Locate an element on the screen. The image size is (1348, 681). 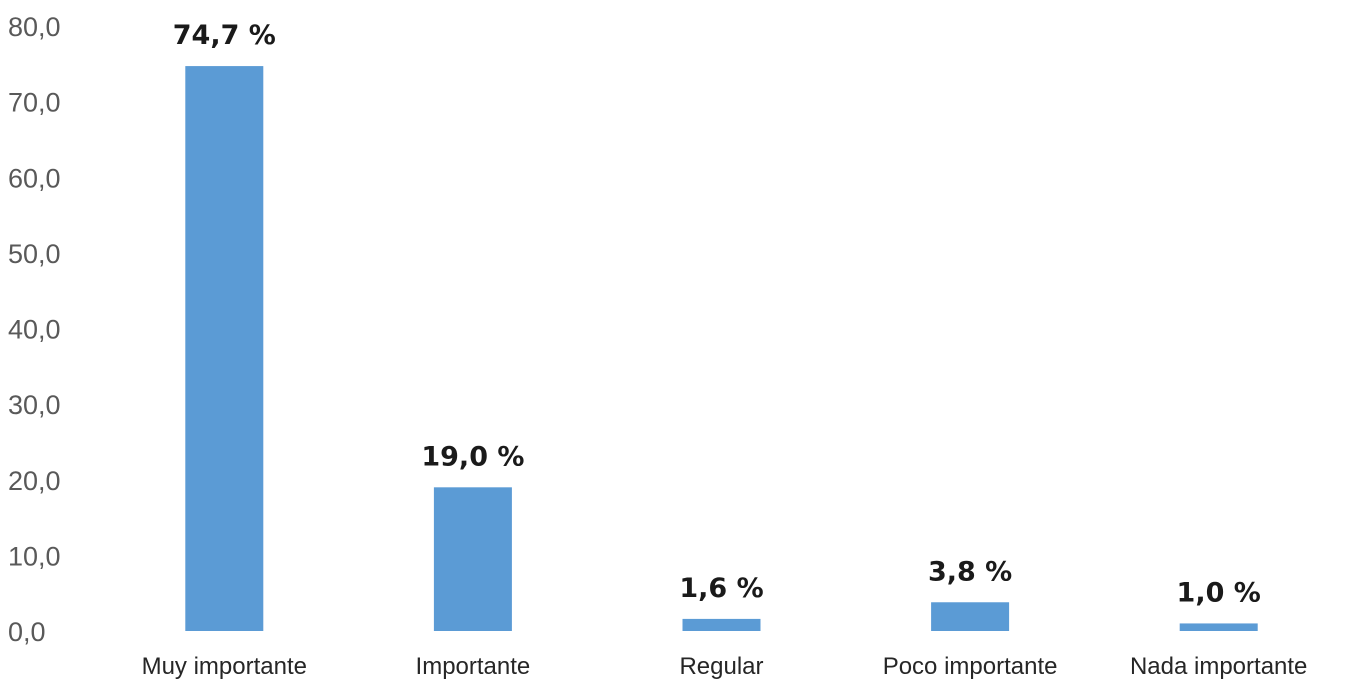
y-tick-label: 40,0 is located at coordinates (34, 330).